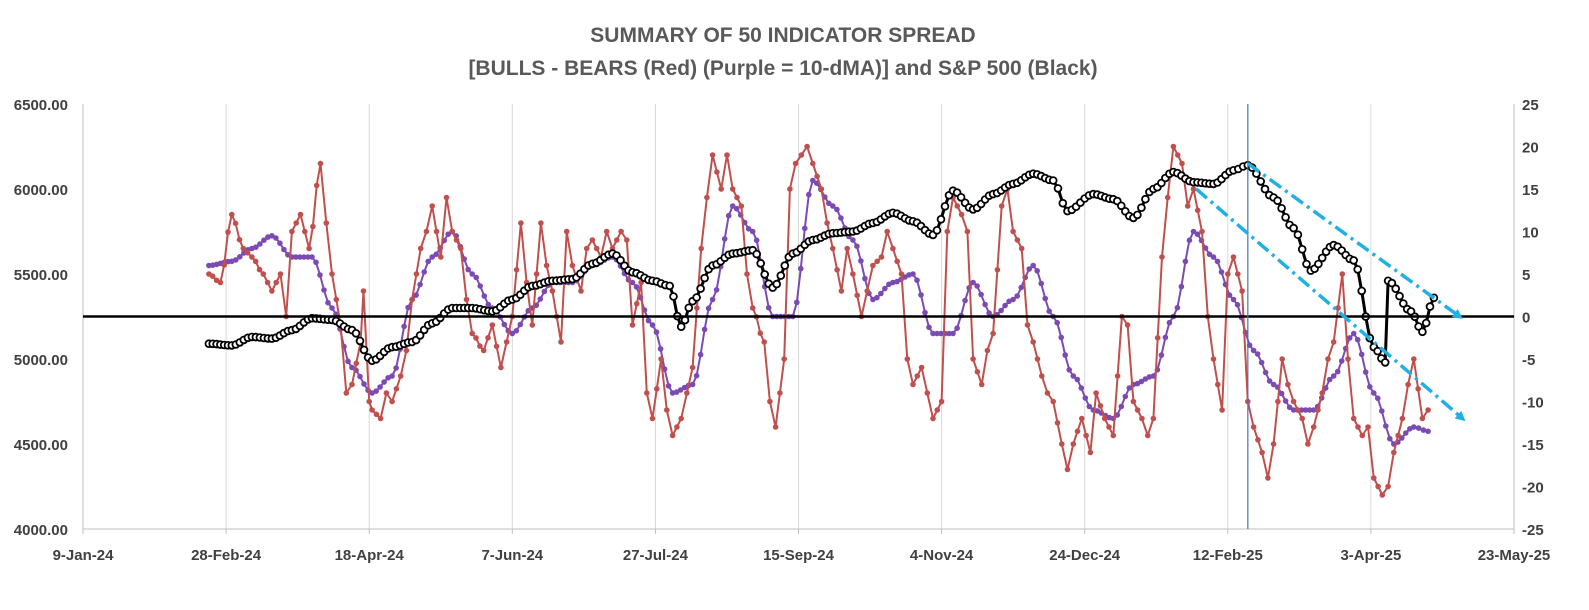 The height and width of the screenshot is (610, 1589). I want to click on x-tick-label: 4-Nov-24, so click(942, 555).